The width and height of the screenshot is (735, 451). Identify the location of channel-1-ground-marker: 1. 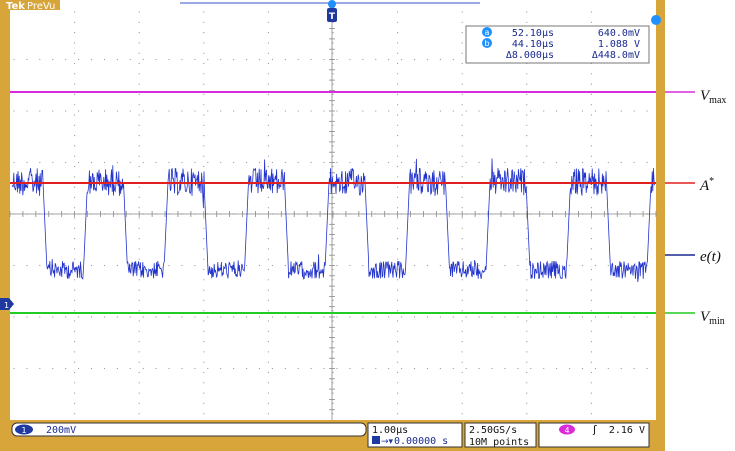
(7, 304).